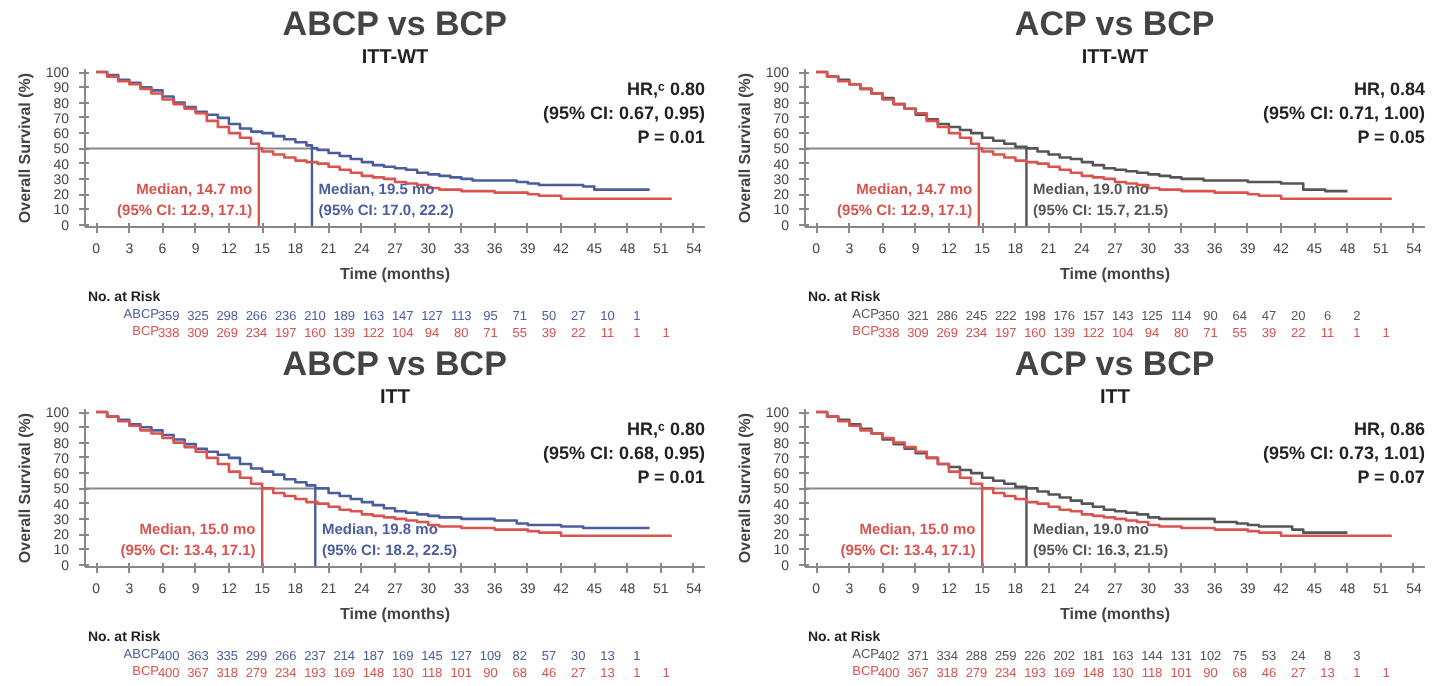 This screenshot has height=686, width=1440. What do you see at coordinates (1344, 113) in the screenshot?
I see `annotation: HR, 0.84 (95% CI: 0.71, 1.00) P = 0.05` at bounding box center [1344, 113].